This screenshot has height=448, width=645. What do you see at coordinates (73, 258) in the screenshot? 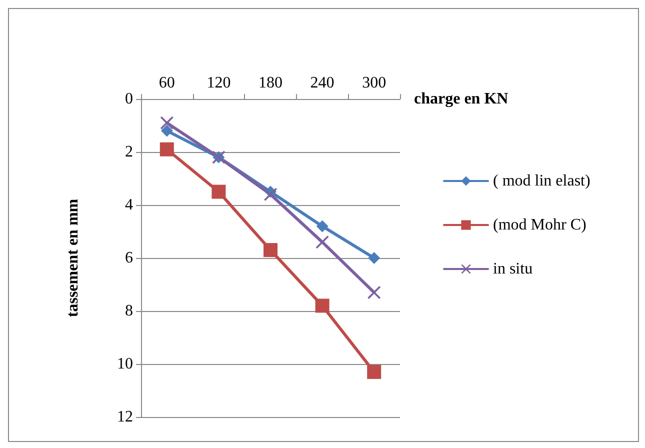
I see `y-axis-title: tassement en mm` at bounding box center [73, 258].